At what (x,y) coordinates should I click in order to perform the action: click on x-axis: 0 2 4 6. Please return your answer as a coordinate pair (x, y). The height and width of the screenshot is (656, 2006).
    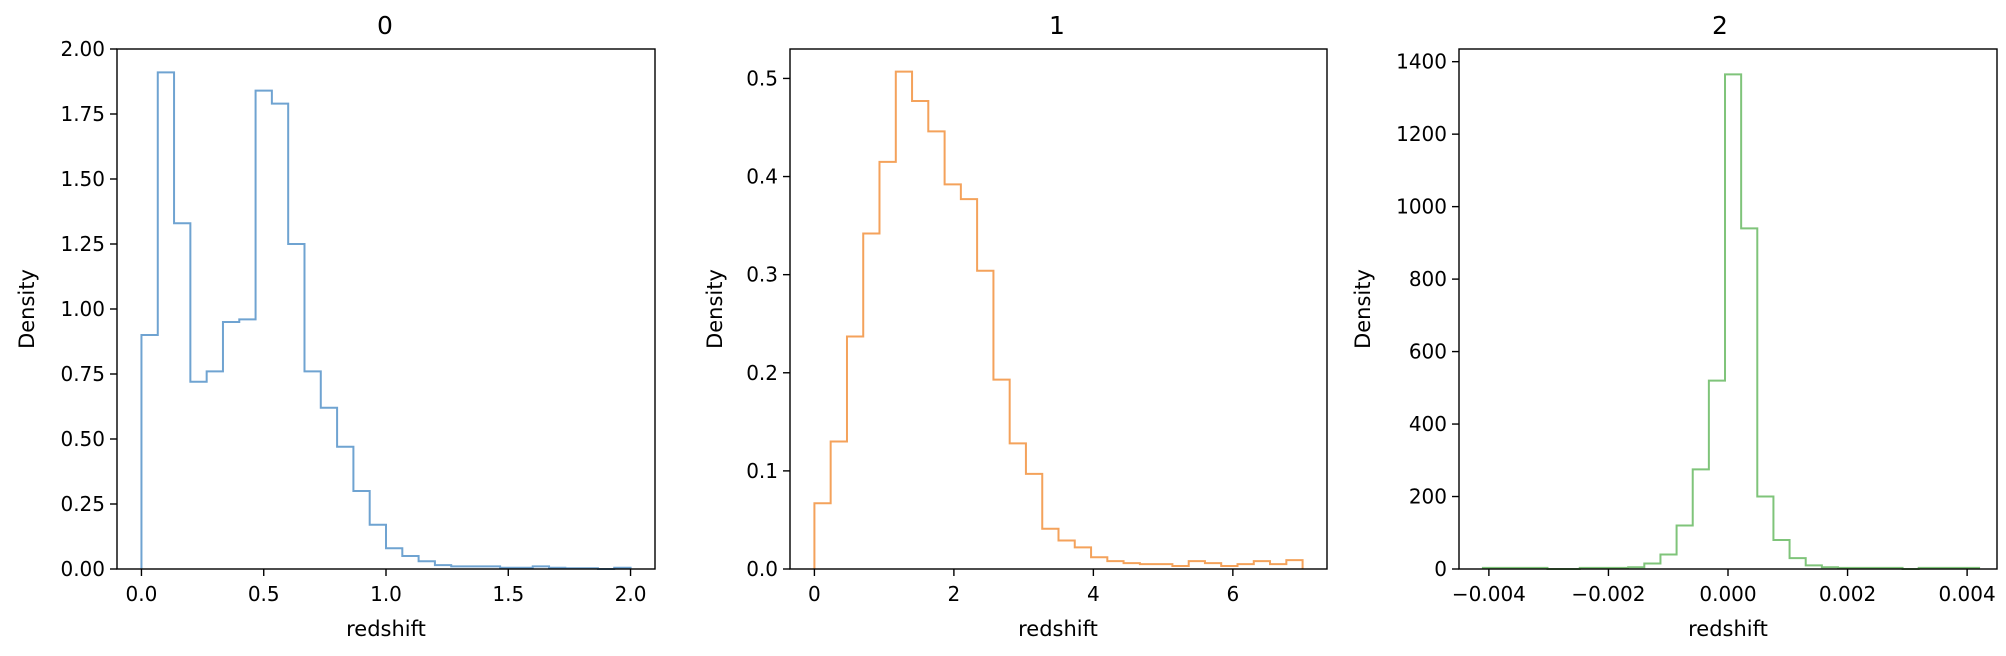
    Looking at the image, I should click on (1023, 587).